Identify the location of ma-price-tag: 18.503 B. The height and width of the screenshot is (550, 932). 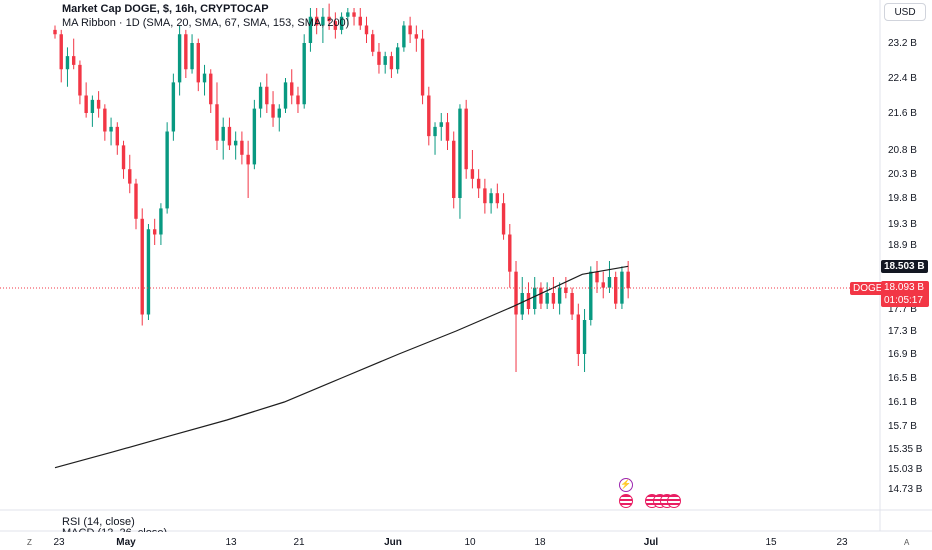
(904, 266).